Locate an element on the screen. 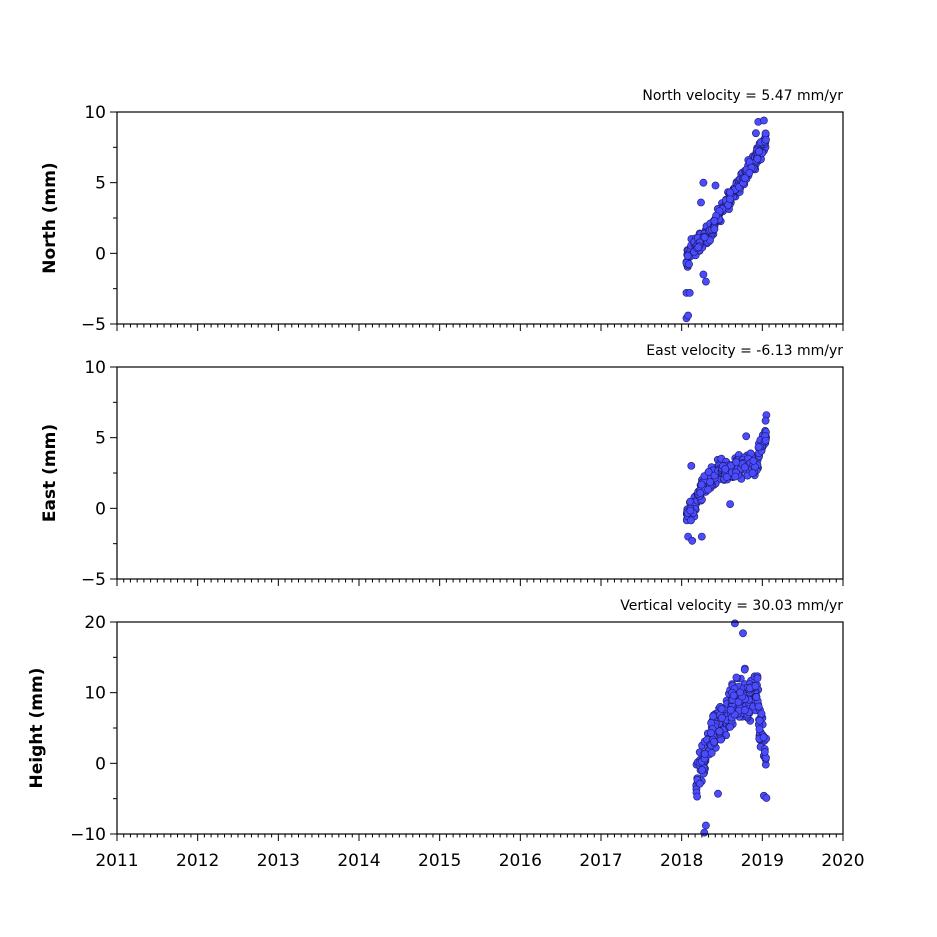 This screenshot has width=937, height=937. east-velocity-title: East velocity = -6.13 mm/yr is located at coordinates (744, 351).